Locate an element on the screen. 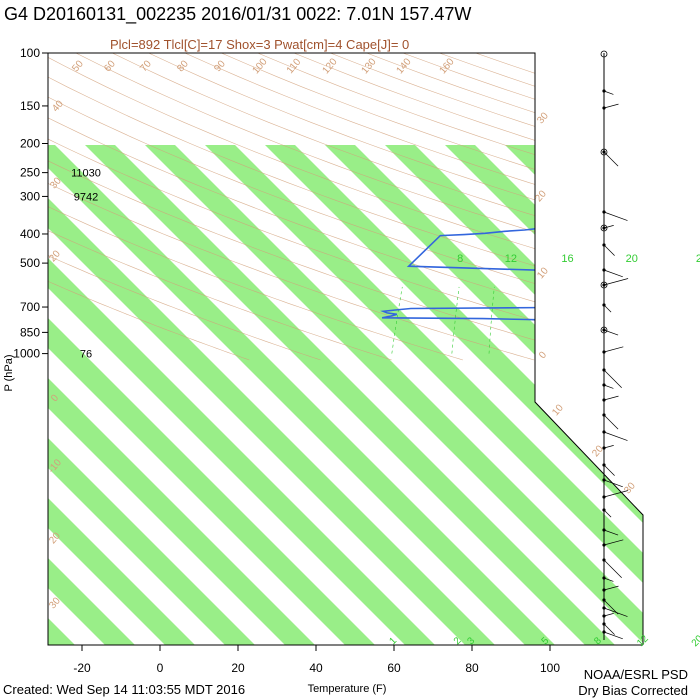  y-tick-label: 200 is located at coordinates (30, 143).